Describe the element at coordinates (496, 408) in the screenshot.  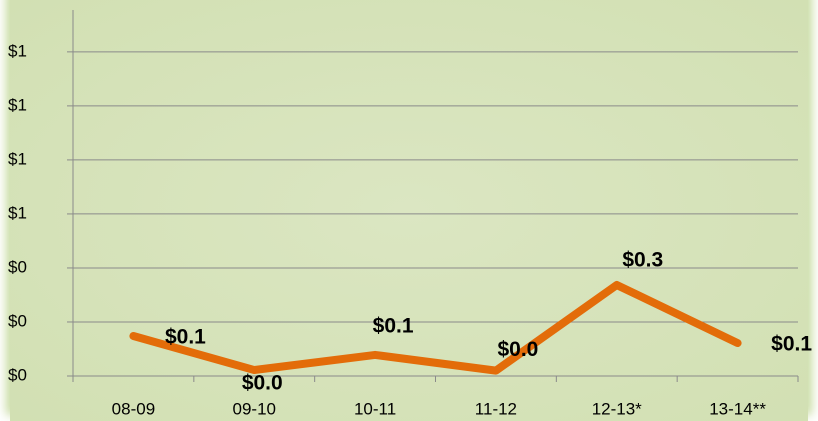
I see `x-tick-label: 11-12` at that location.